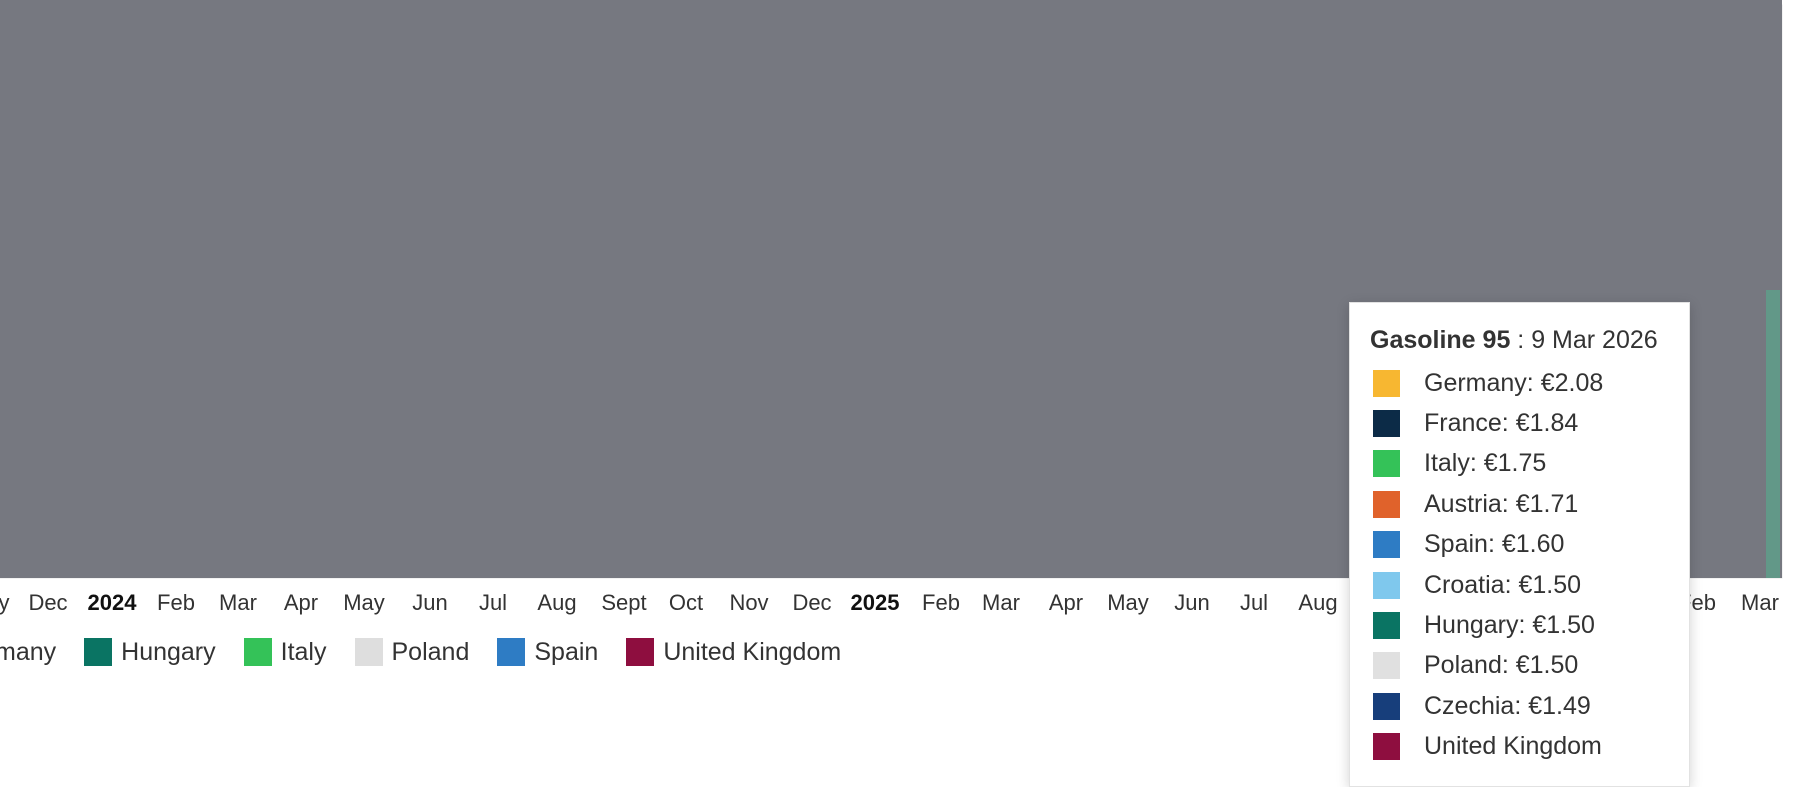 Image resolution: width=1799 pixels, height=787 pixels. I want to click on tooltip-row-text: Czechia: €1.49, so click(1507, 705).